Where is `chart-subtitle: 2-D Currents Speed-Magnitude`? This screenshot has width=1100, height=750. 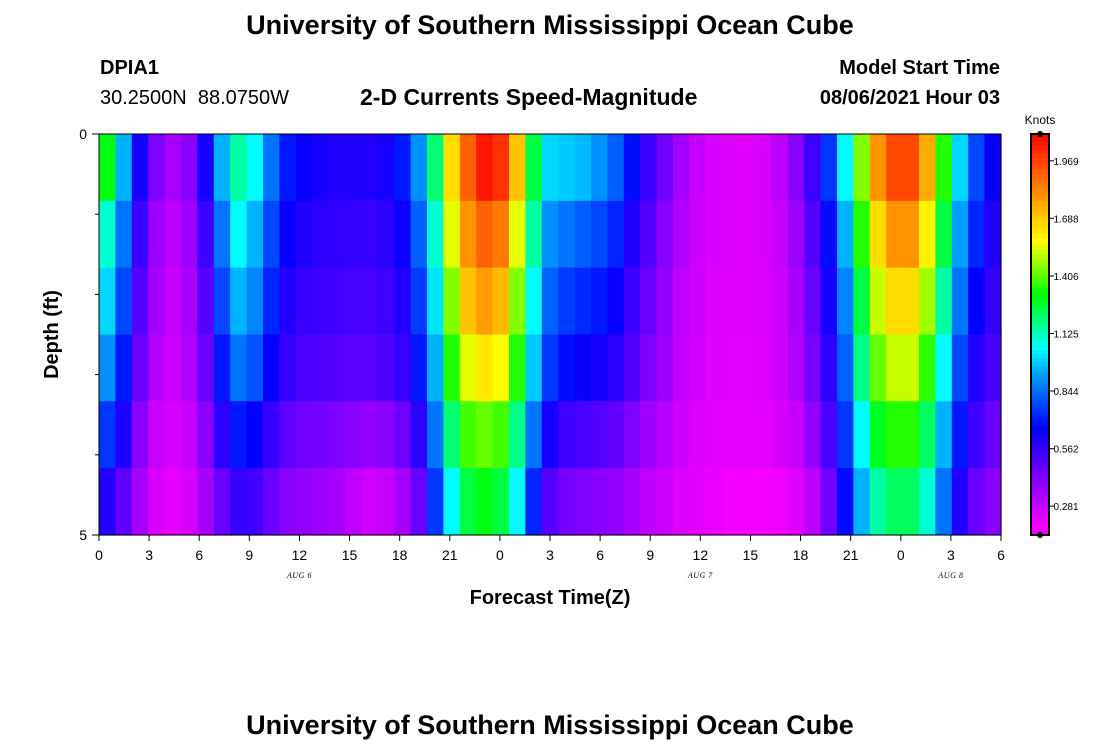 chart-subtitle: 2-D Currents Speed-Magnitude is located at coordinates (529, 97).